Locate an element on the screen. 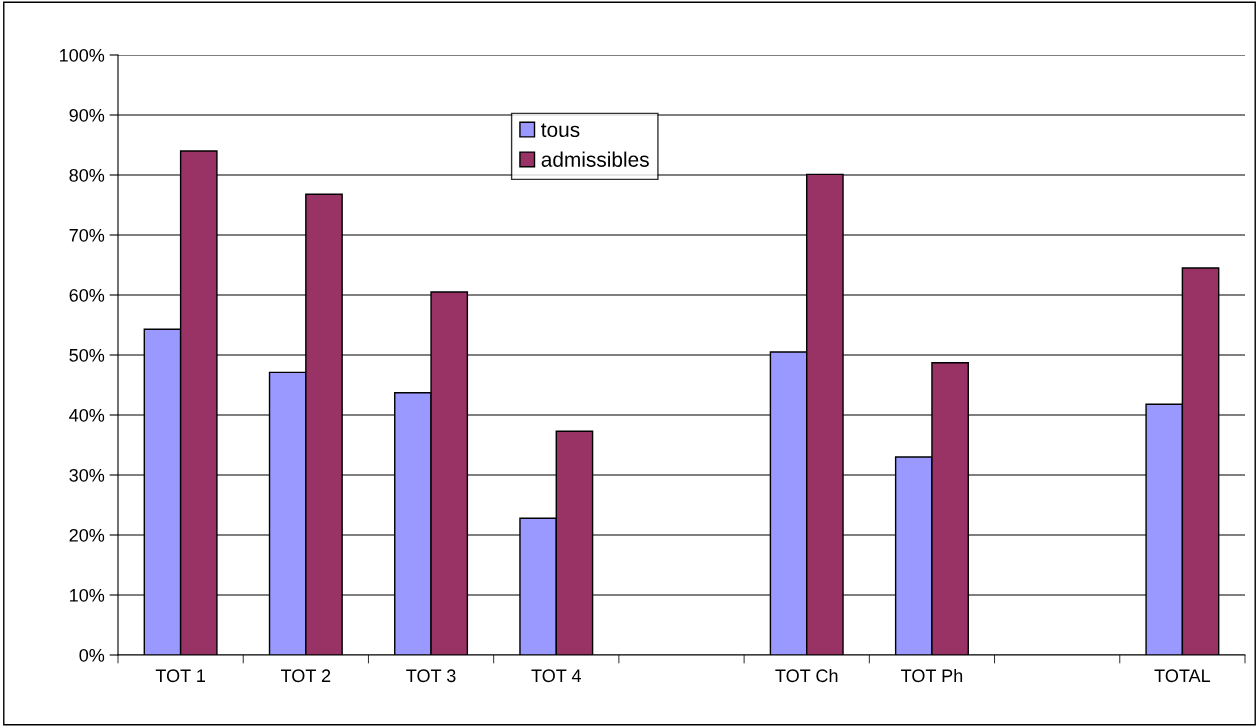 The height and width of the screenshot is (727, 1259). y-tick-label: 90% is located at coordinates (87, 115).